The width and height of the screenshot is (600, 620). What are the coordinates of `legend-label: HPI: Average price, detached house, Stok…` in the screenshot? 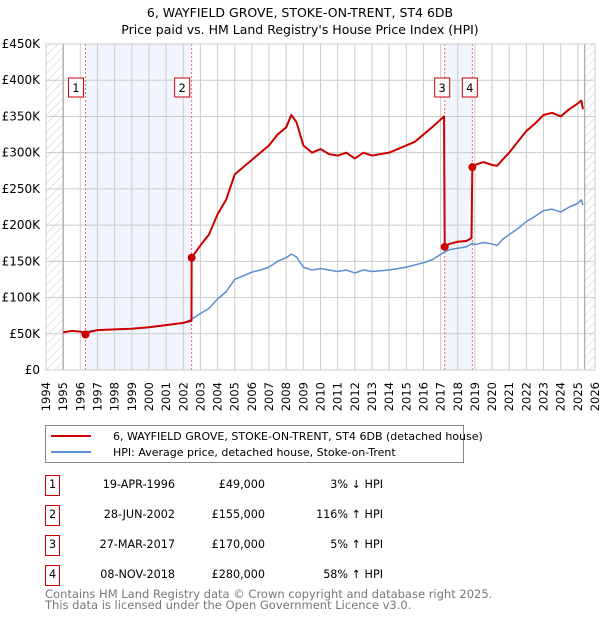 It's located at (254, 452).